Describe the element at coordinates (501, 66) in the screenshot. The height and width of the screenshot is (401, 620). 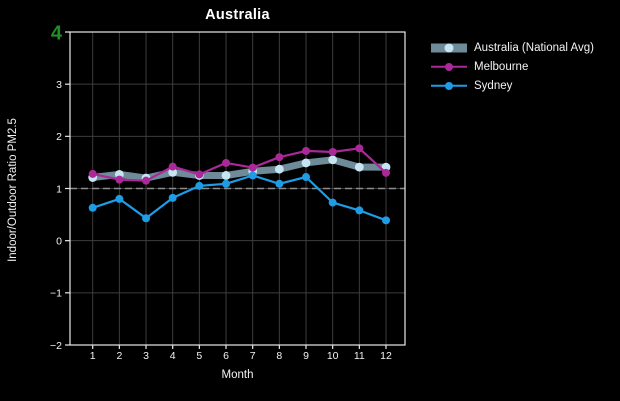
I see `legend-label: Melbourne` at that location.